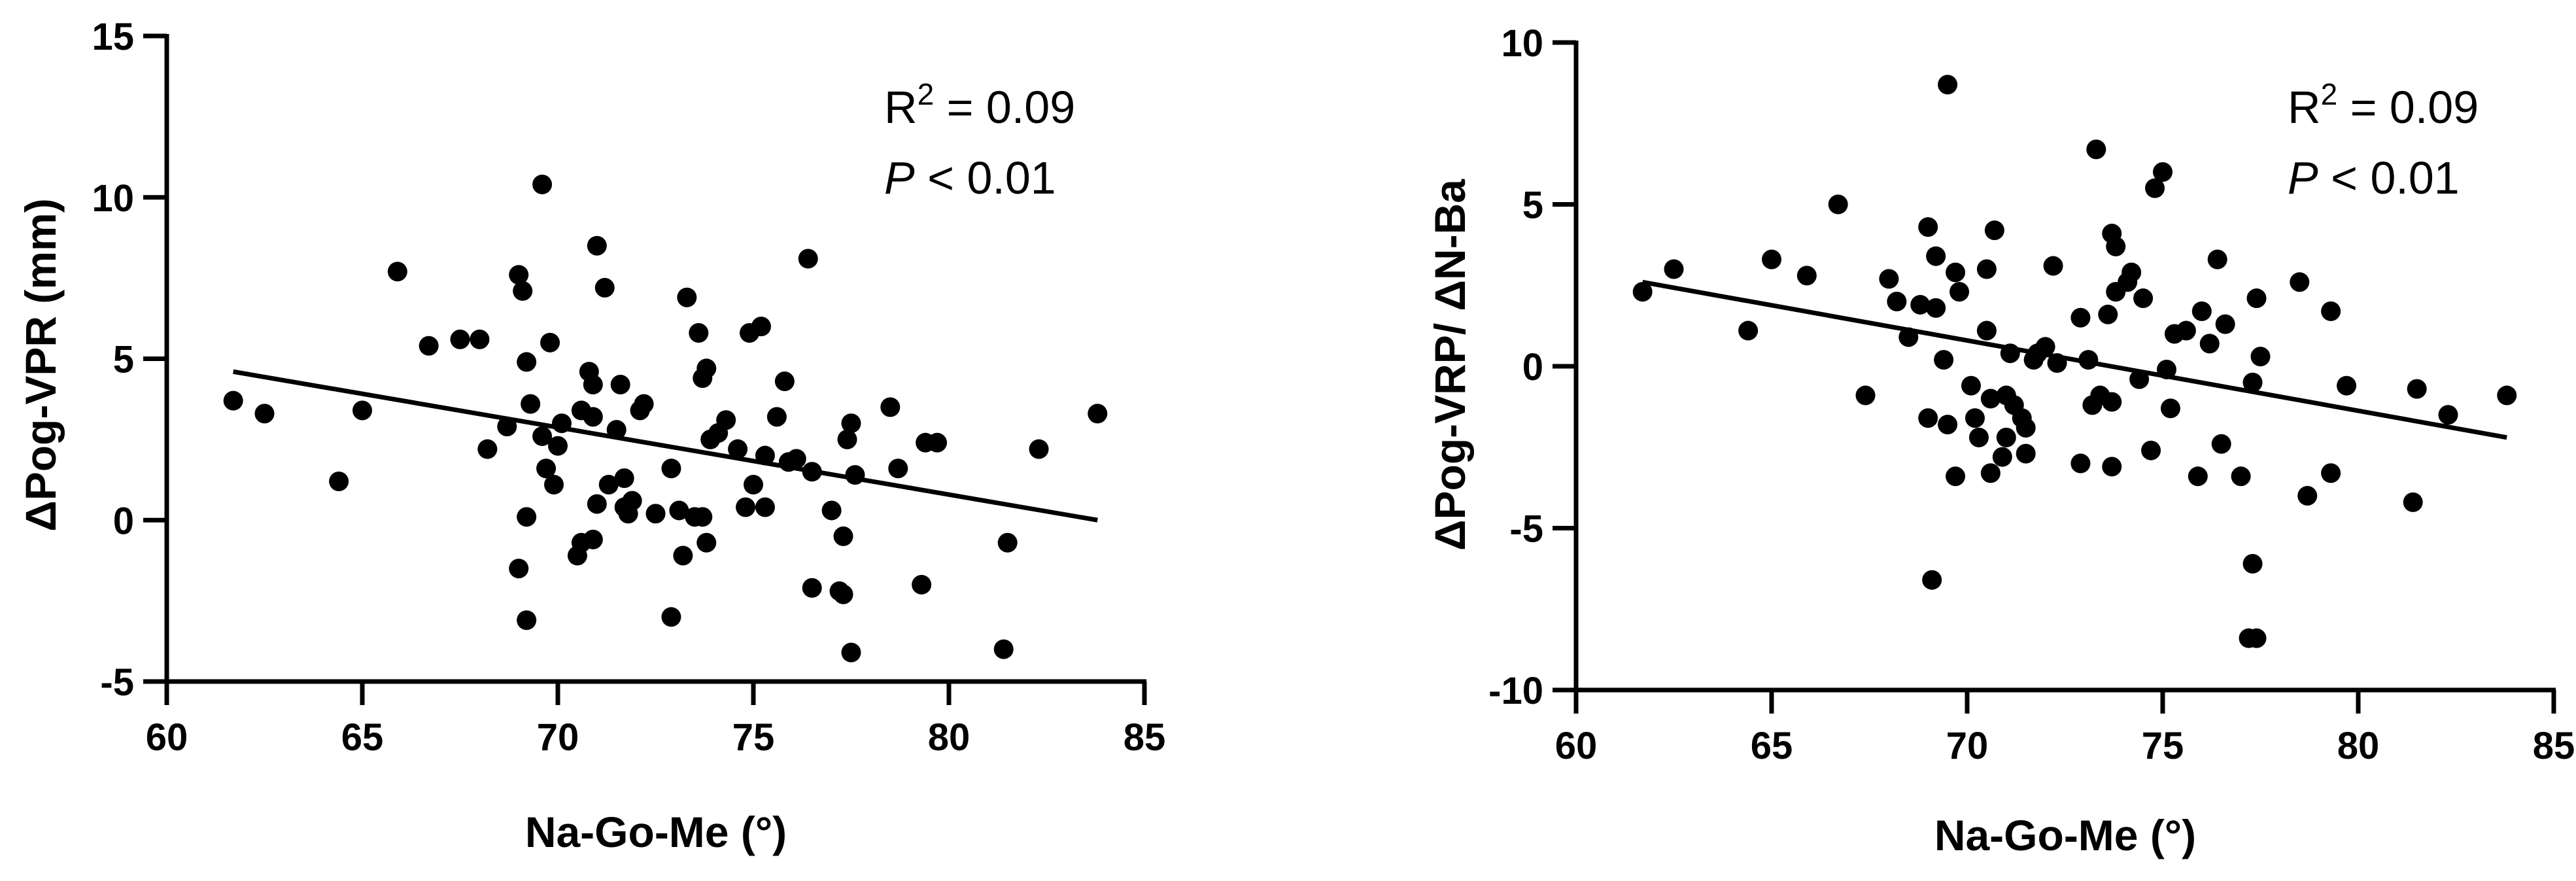  Describe the element at coordinates (1577, 746) in the screenshot. I see `x-tick-label: 60` at that location.